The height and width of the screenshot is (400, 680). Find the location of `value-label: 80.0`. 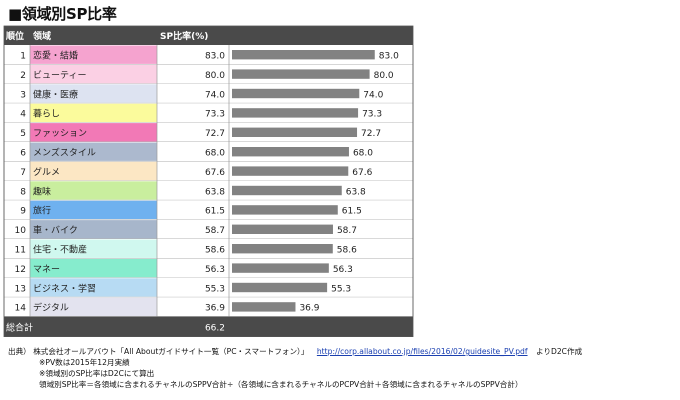

value-label: 80.0 is located at coordinates (215, 76).